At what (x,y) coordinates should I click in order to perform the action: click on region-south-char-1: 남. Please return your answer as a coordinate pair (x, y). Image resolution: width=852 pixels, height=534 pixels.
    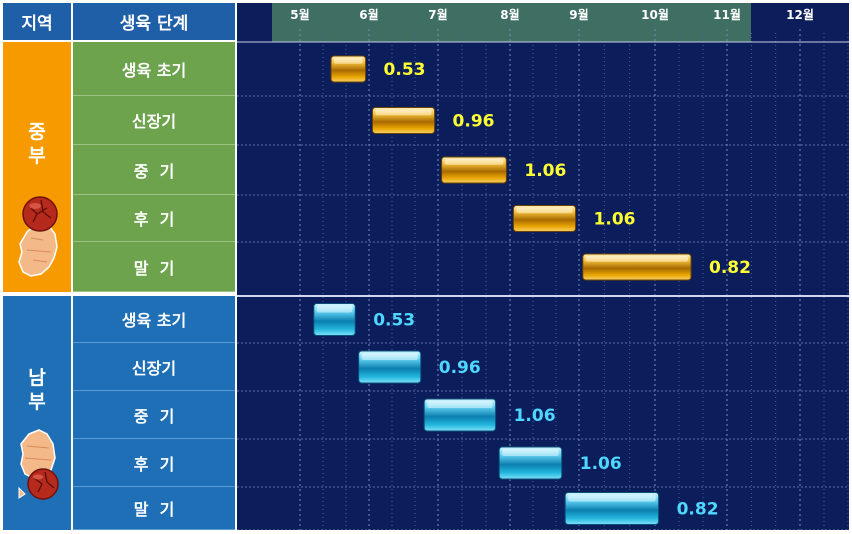
    Looking at the image, I should click on (37, 378).